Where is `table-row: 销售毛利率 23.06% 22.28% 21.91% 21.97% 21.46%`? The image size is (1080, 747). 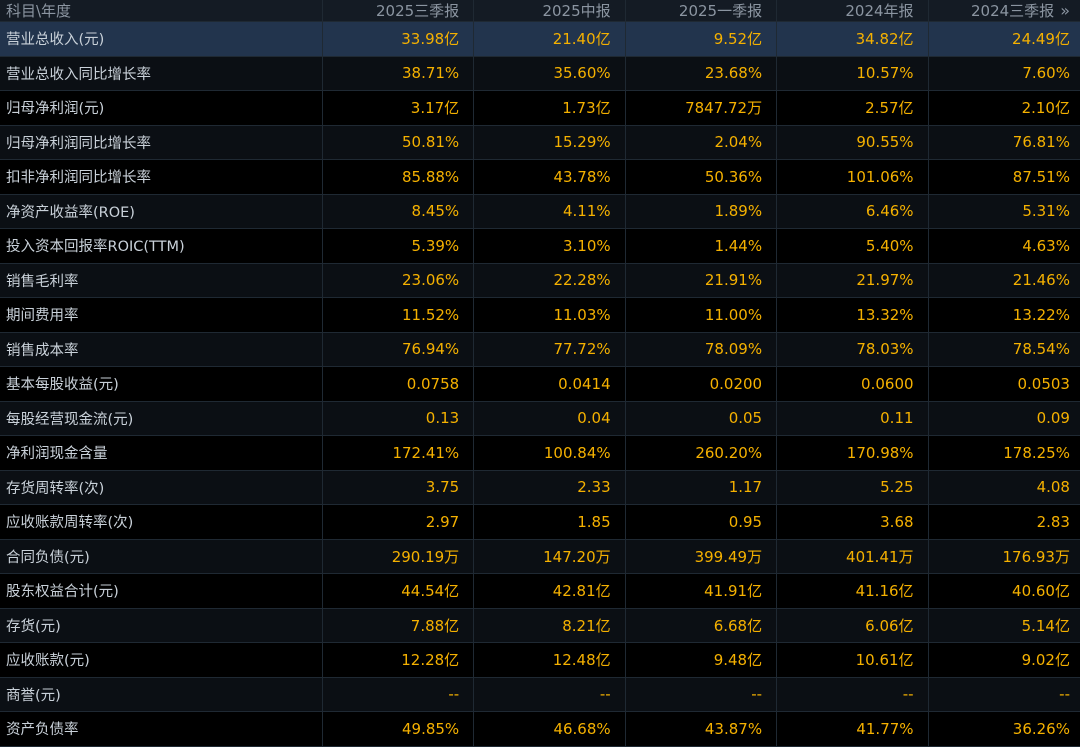
table-row: 销售毛利率 23.06% 22.28% 21.91% 21.97% 21.46% is located at coordinates (540, 280).